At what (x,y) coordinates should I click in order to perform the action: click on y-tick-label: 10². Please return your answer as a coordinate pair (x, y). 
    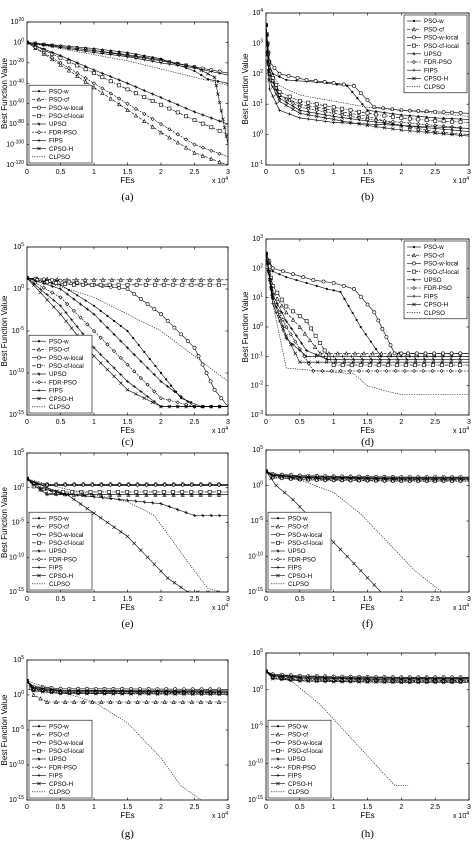
    Looking at the image, I should click on (257, 73).